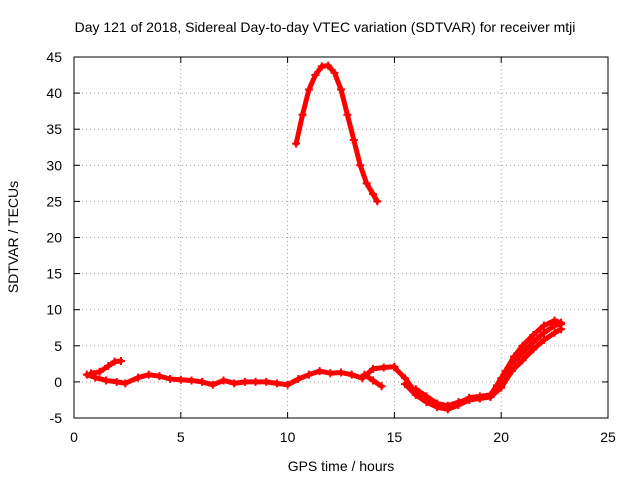 This screenshot has width=640, height=480. I want to click on y-tick-label: 10, so click(54, 310).